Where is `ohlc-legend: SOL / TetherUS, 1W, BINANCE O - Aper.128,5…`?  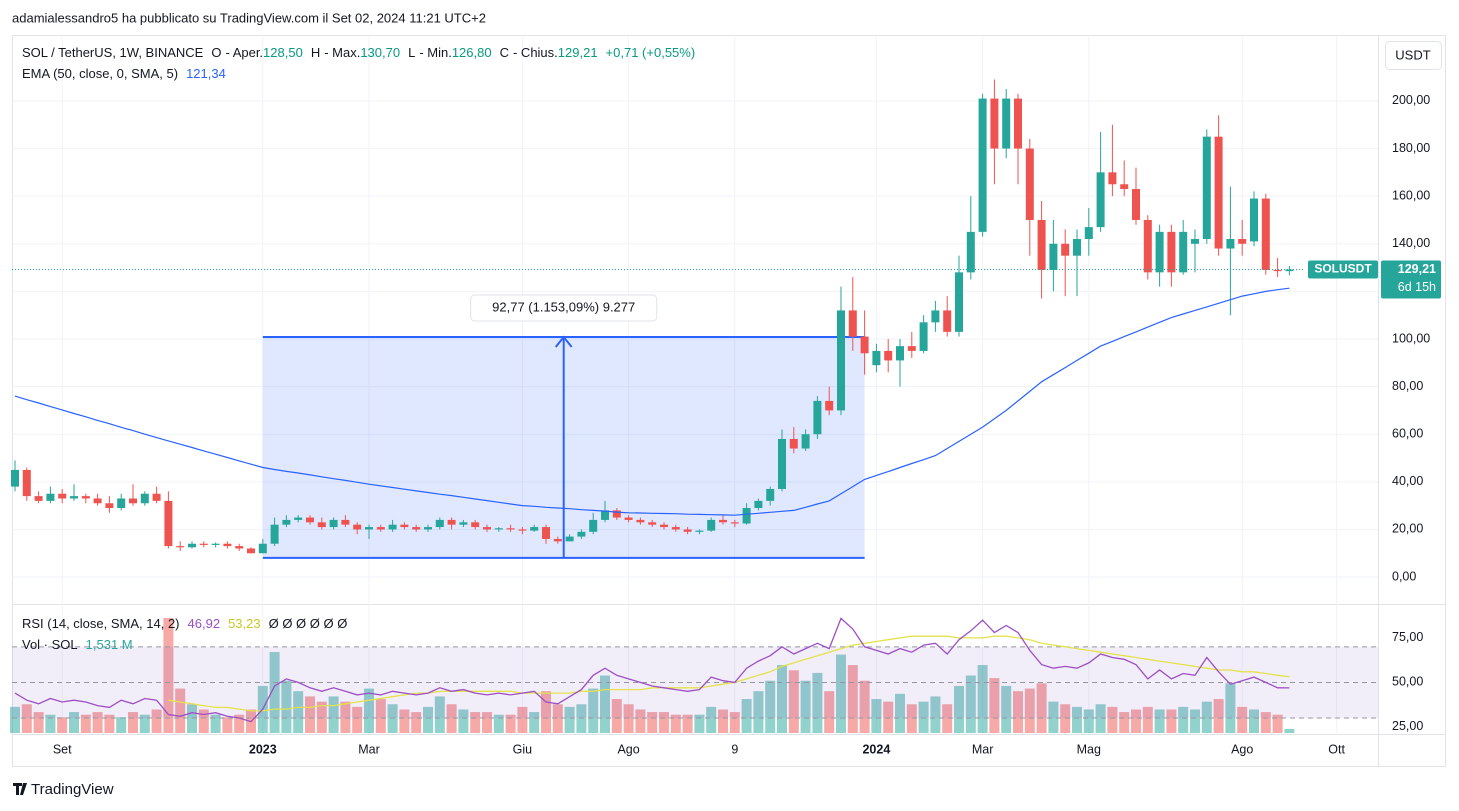
ohlc-legend: SOL / TetherUS, 1W, BINANCE O - Aper.128,5… is located at coordinates (358, 52).